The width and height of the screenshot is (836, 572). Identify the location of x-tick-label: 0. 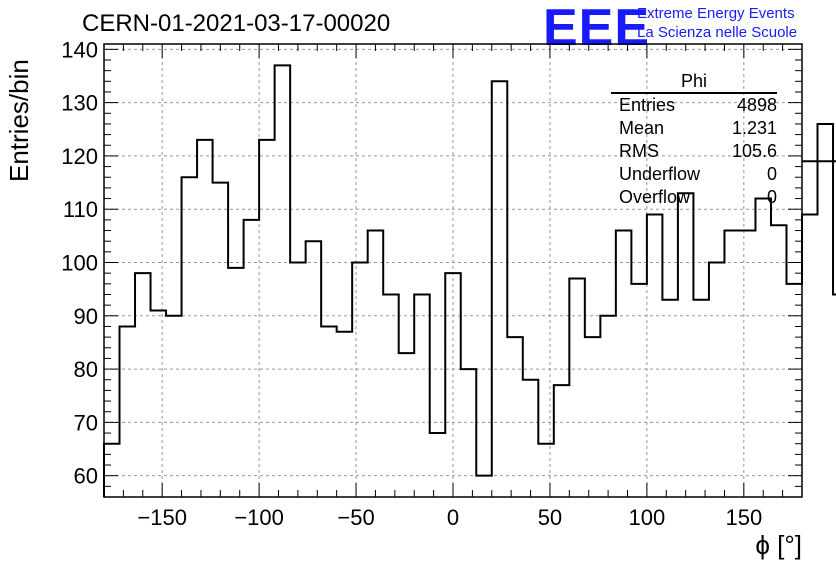
(453, 517).